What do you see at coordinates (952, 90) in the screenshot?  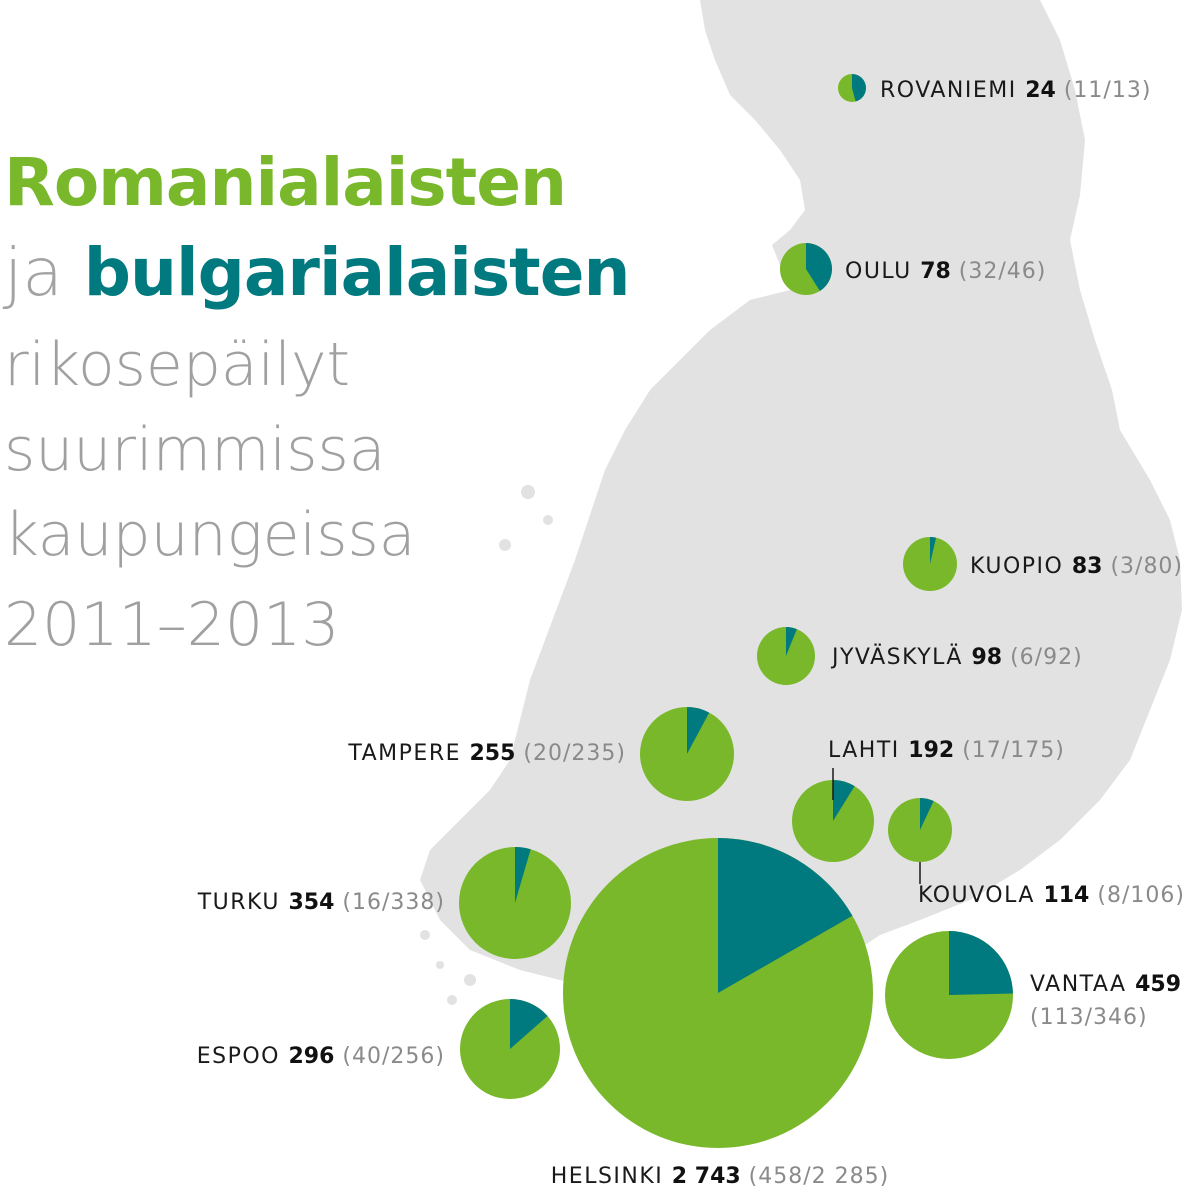 I see `city-name-rovaniemi: ROVANIEMI` at bounding box center [952, 90].